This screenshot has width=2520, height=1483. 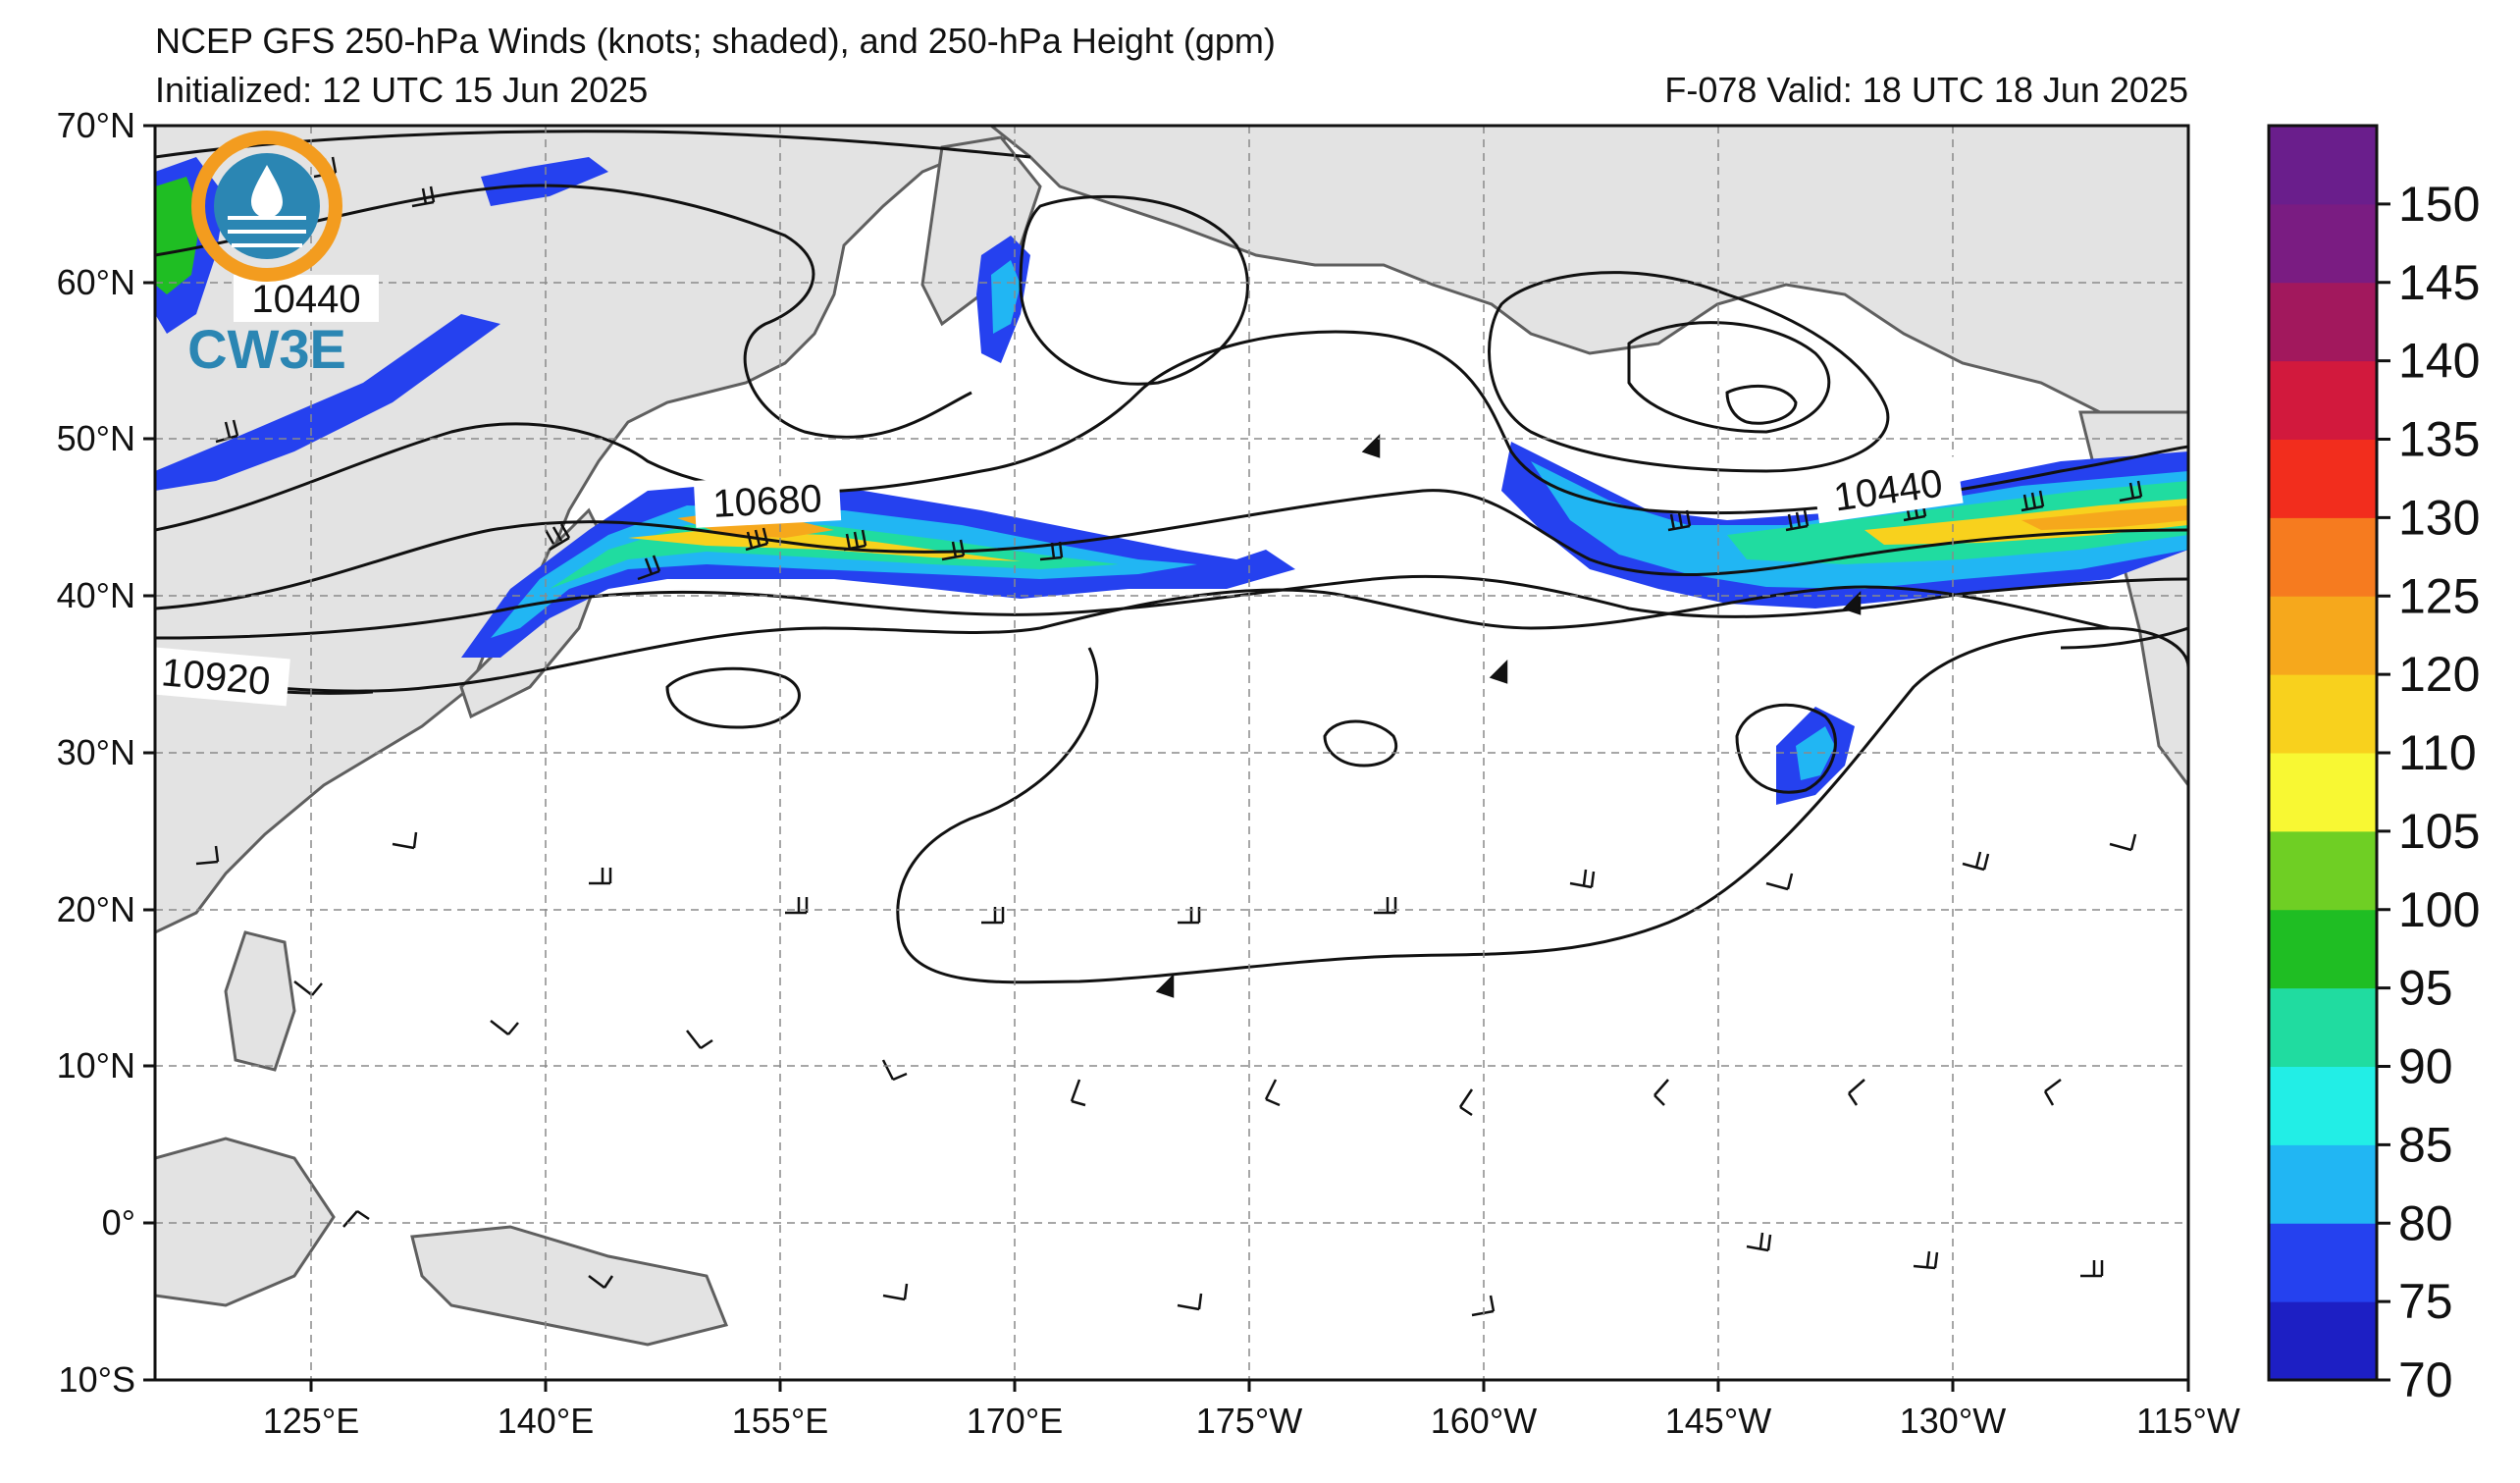 I want to click on lat-label: 70°N, so click(x=96, y=125).